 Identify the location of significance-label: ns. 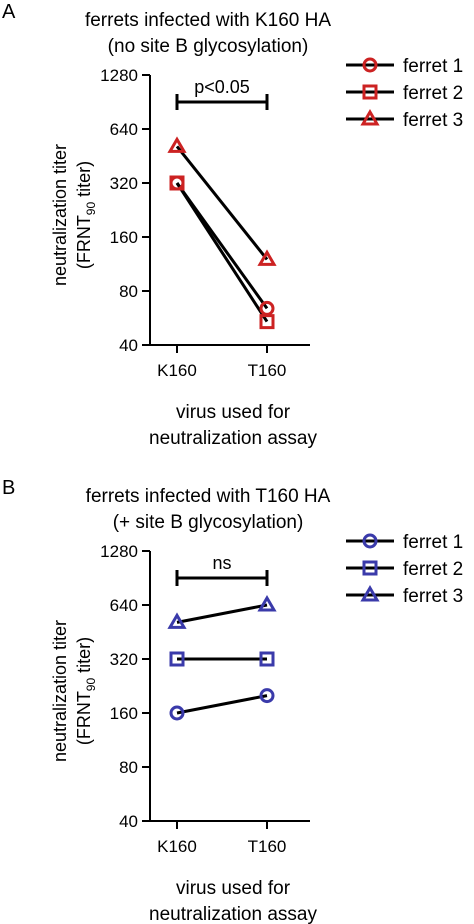
(221, 563).